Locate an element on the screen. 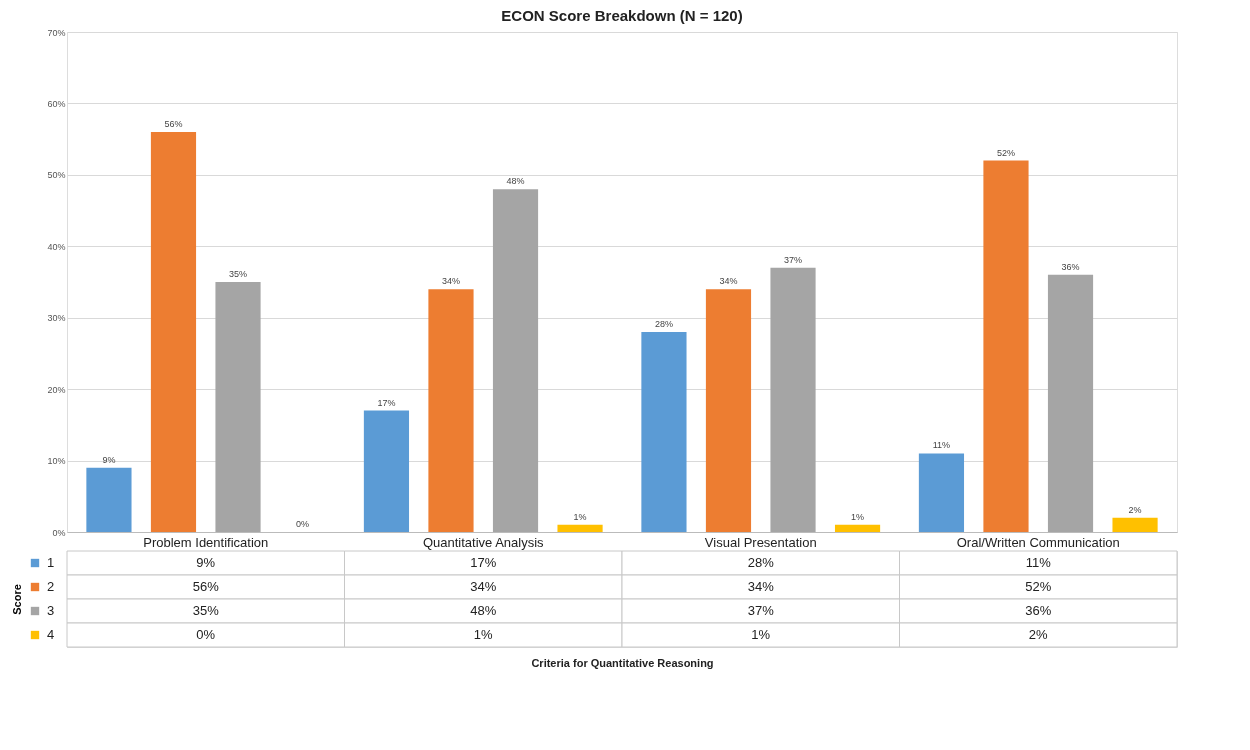 The width and height of the screenshot is (1250, 750). text: 9% is located at coordinates (109, 459).